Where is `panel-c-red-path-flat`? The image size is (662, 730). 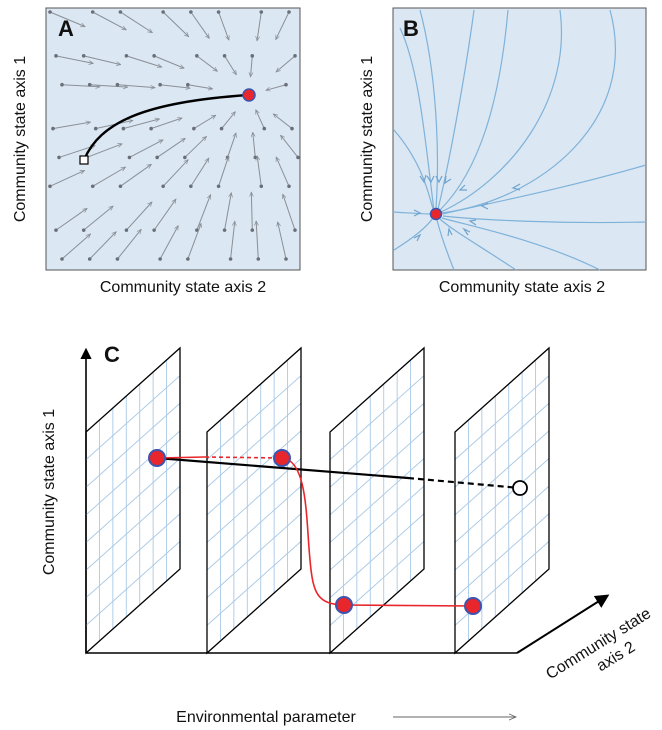 panel-c-red-path-flat is located at coordinates (408, 605).